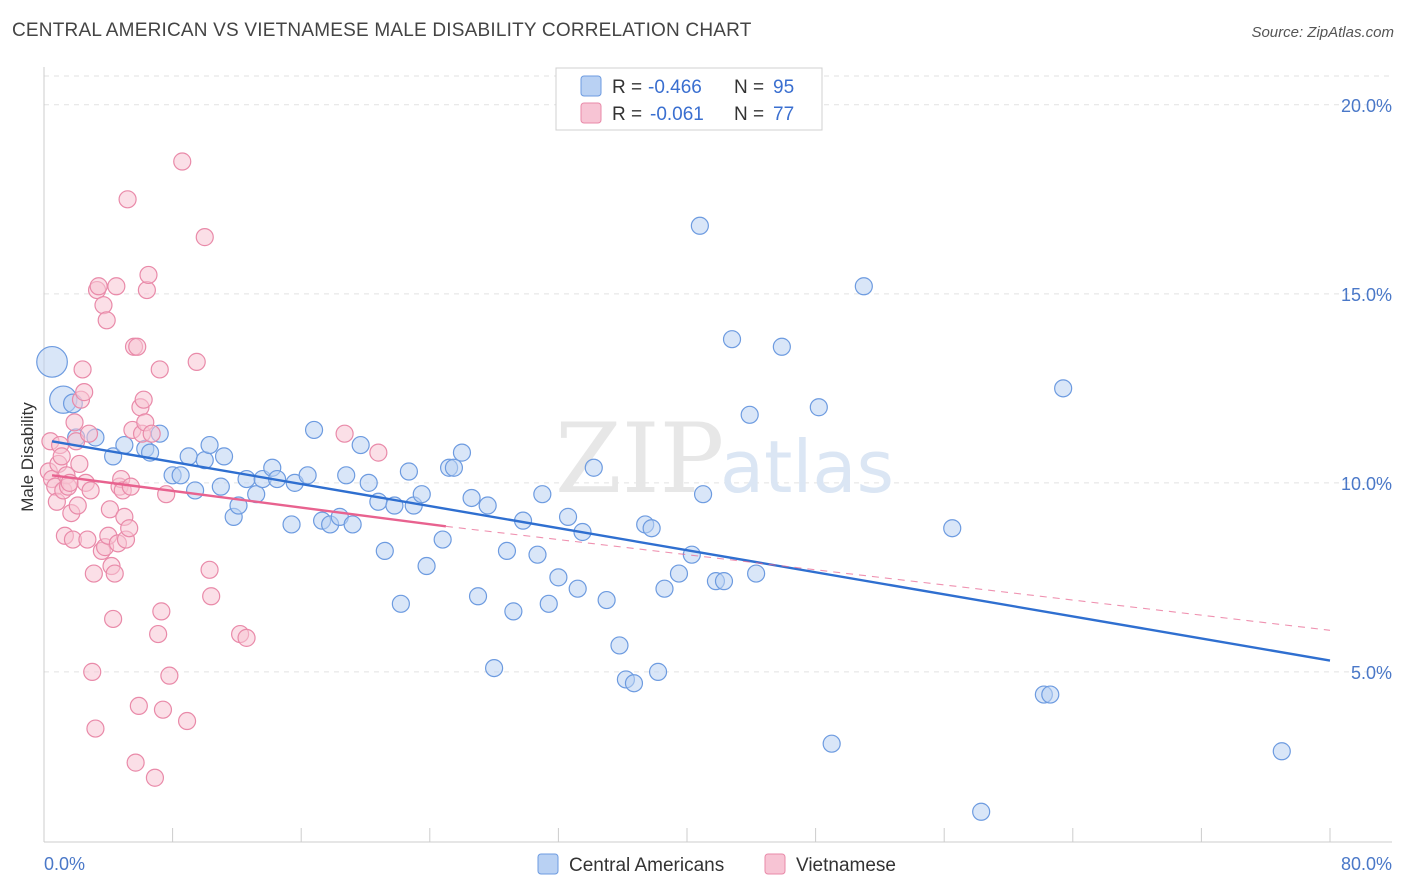 The width and height of the screenshot is (1406, 892). What do you see at coordinates (548, 864) in the screenshot?
I see `series-legend-swatch-central-americans` at bounding box center [548, 864].